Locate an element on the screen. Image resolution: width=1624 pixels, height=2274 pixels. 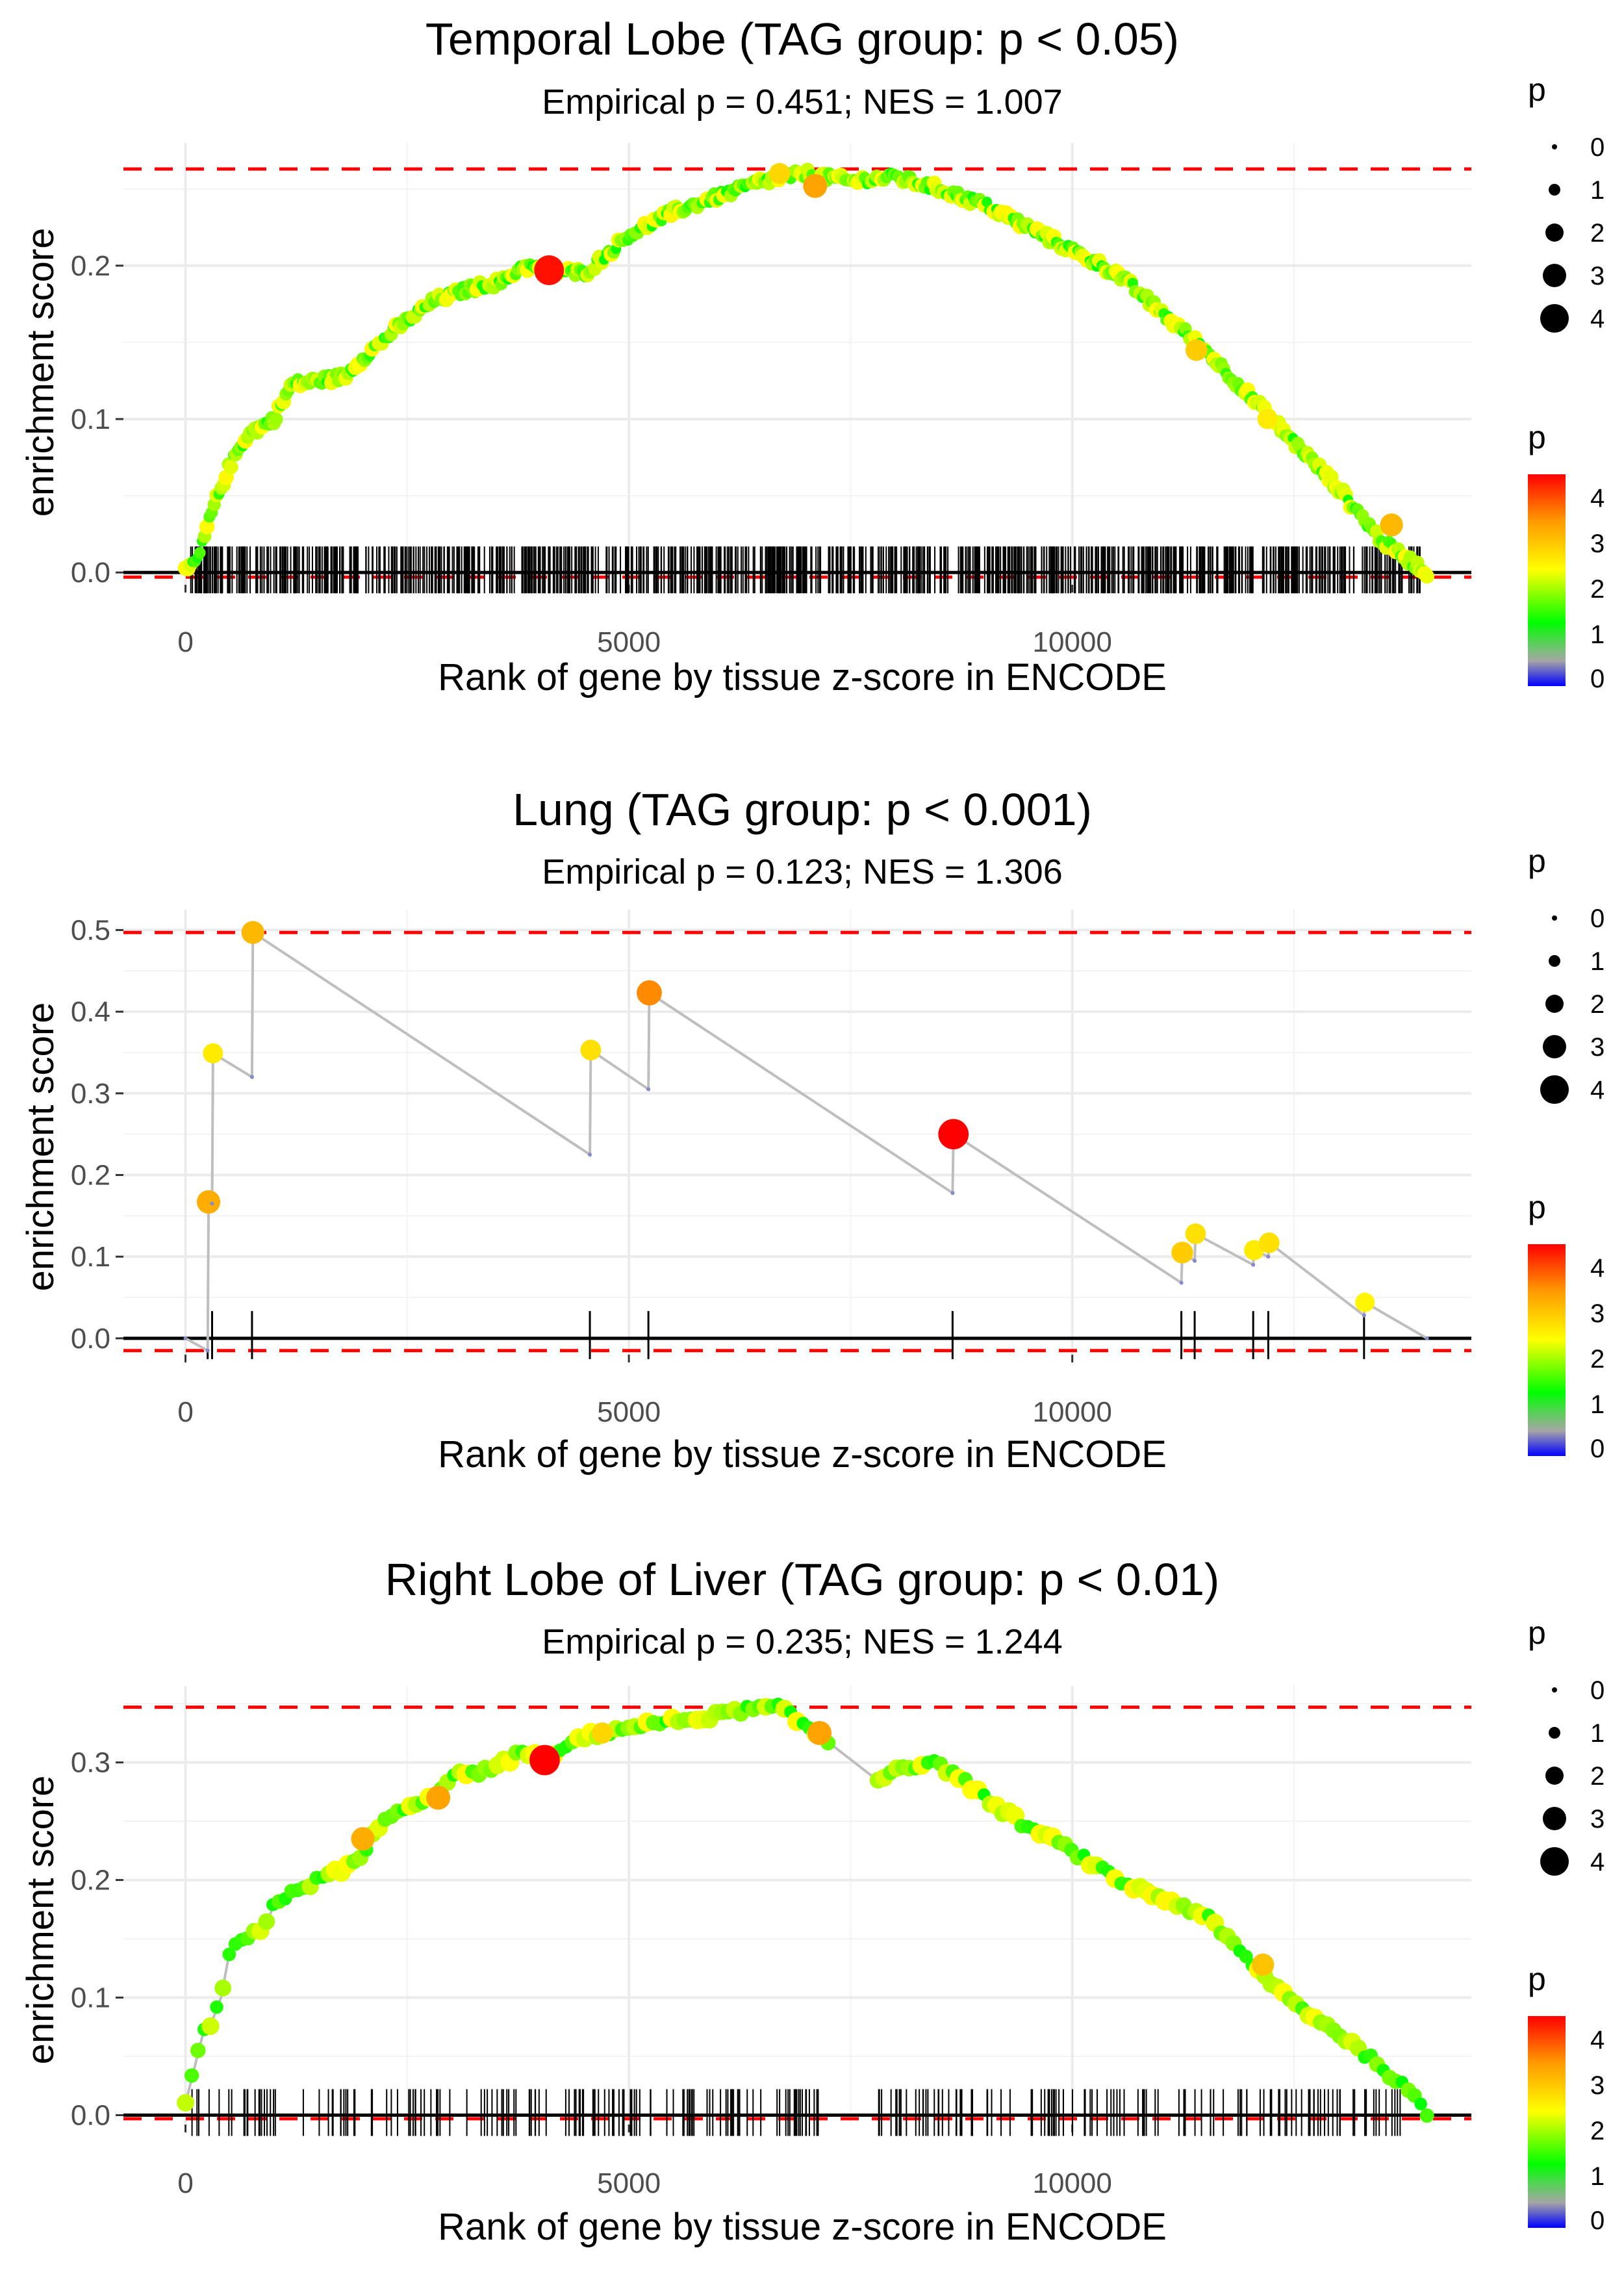
chart-subtitle: Empirical p = 0.123; NES = 1.306 is located at coordinates (802, 871).